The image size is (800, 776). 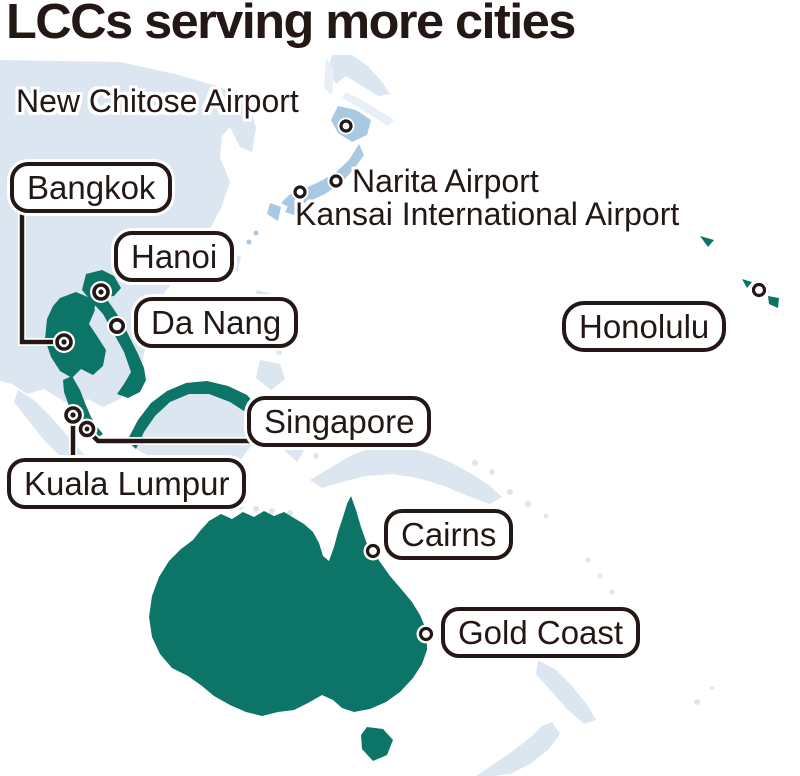 What do you see at coordinates (174, 256) in the screenshot?
I see `callout-hanoi: Hanoi` at bounding box center [174, 256].